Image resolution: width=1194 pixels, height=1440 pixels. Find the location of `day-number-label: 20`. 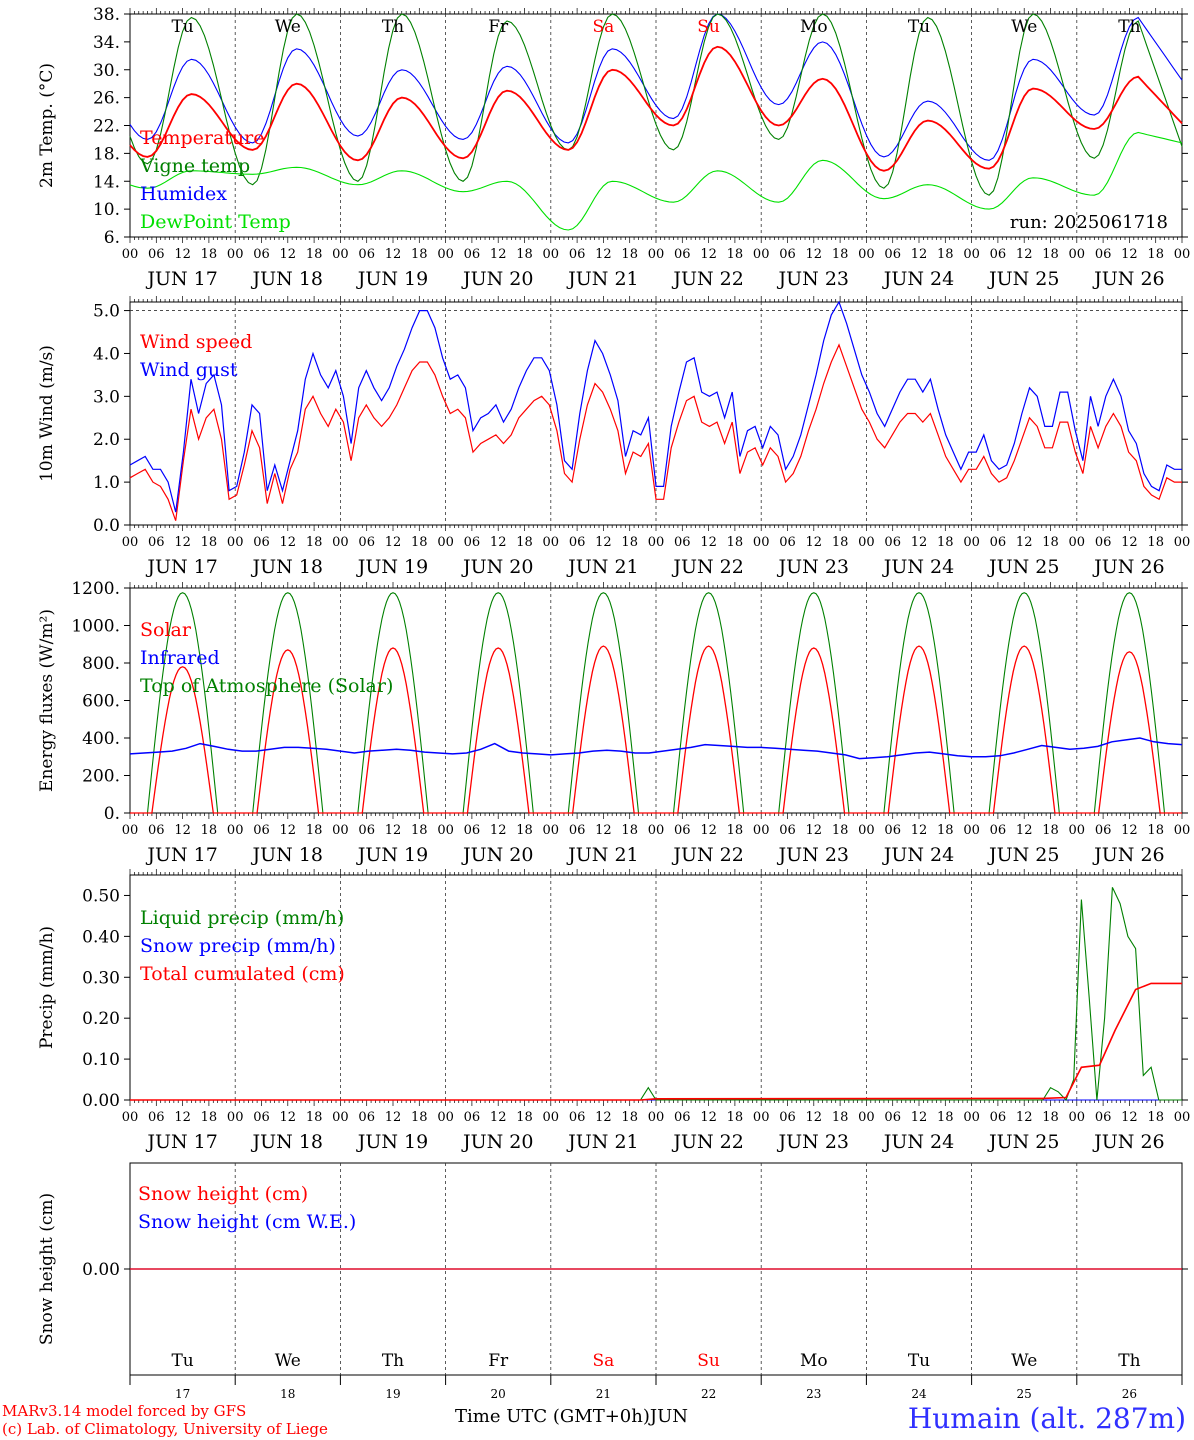

day-number-label: 20 is located at coordinates (498, 1394).